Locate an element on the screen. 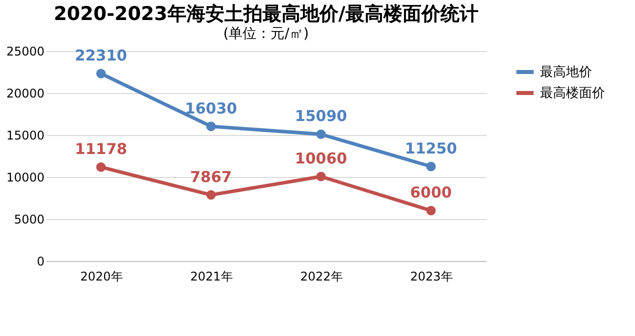 Image resolution: width=635 pixels, height=336 pixels. x-tick-label: 2020年 is located at coordinates (101, 277).